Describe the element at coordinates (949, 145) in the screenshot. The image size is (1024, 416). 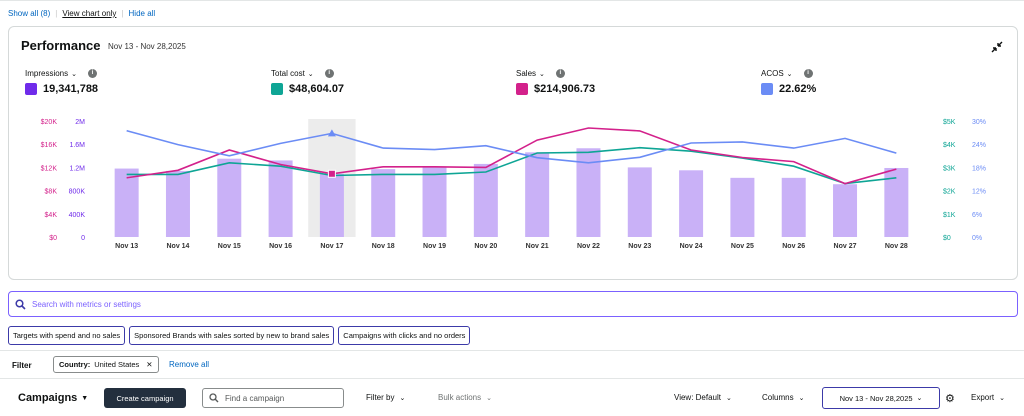
I see `cost-axis-tick: $4K` at that location.